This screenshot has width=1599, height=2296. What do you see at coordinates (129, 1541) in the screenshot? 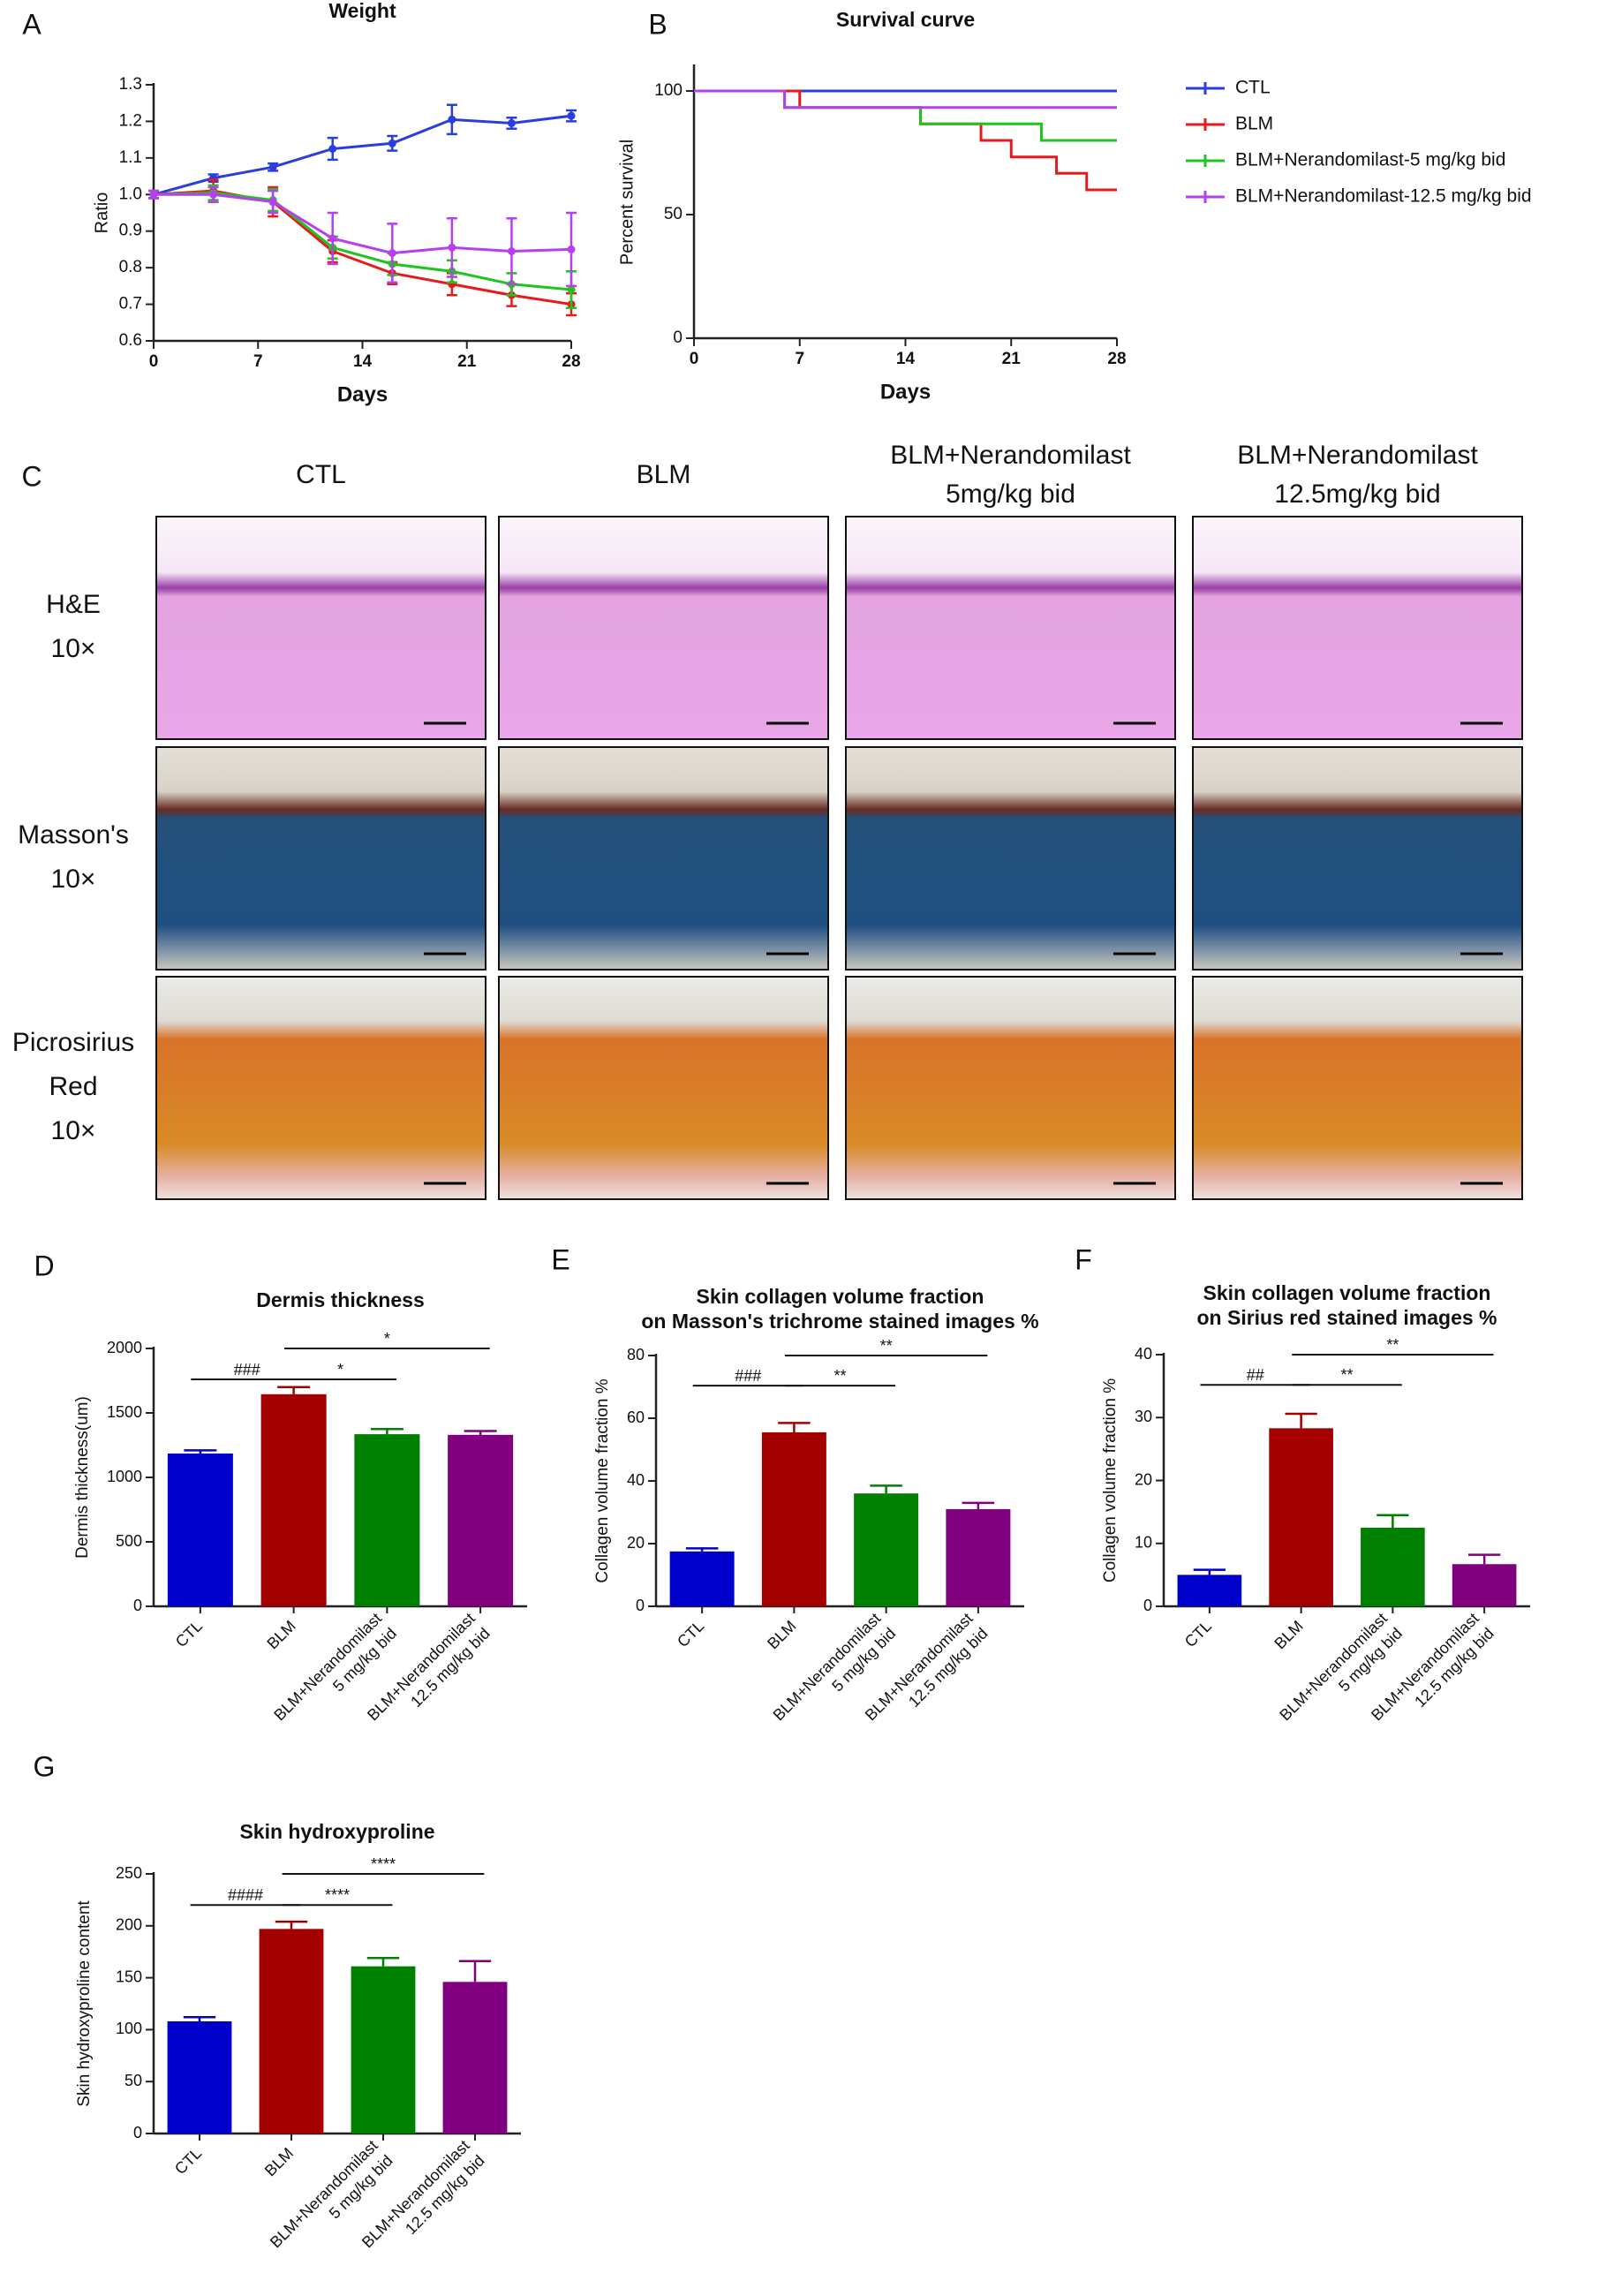
I see `y-tick-label: 500` at bounding box center [129, 1541].